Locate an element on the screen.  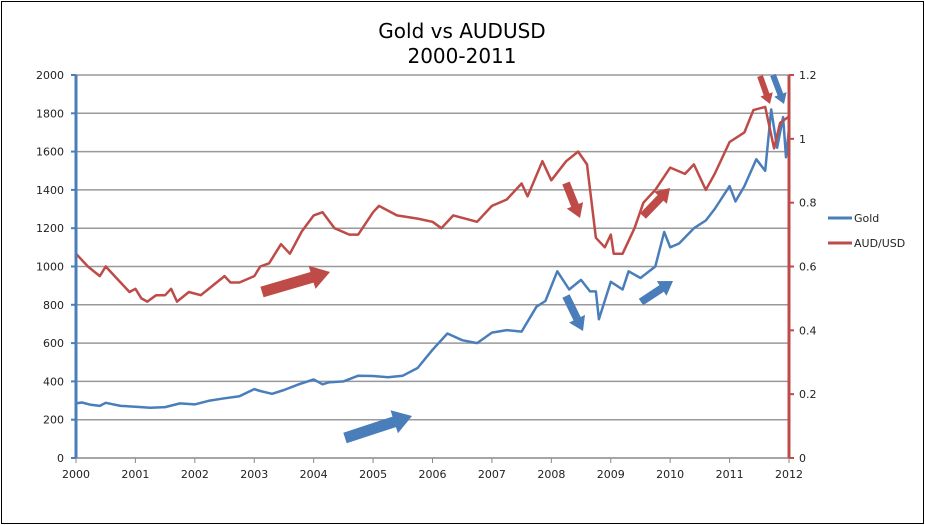
x-tick-label: 2008 is located at coordinates (551, 474).